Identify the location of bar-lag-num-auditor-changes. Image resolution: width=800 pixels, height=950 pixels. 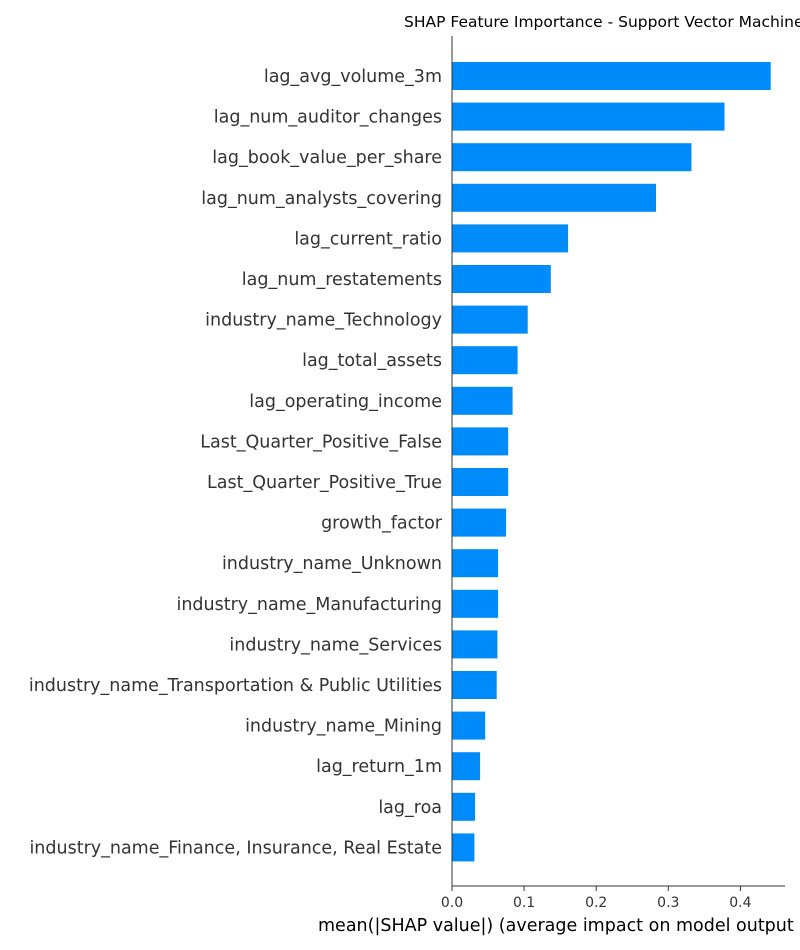
(588, 116).